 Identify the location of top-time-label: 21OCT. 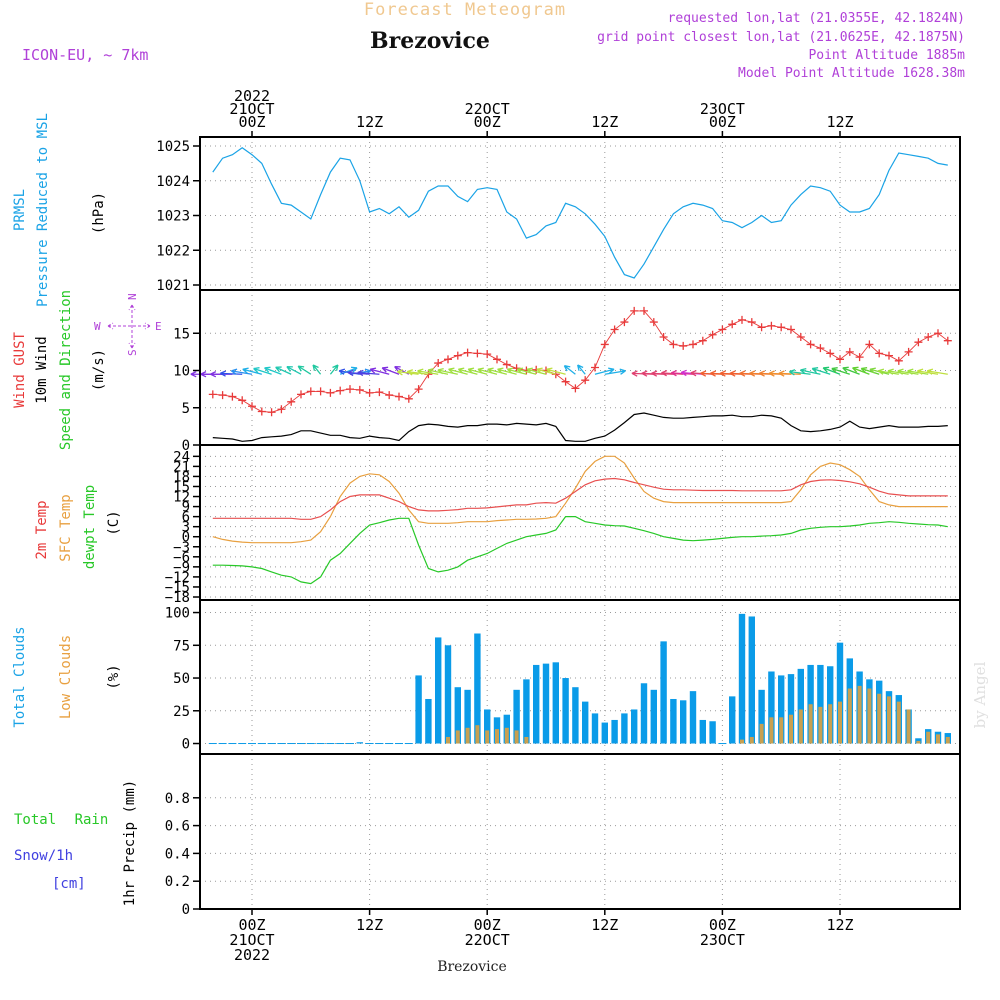
(251, 109).